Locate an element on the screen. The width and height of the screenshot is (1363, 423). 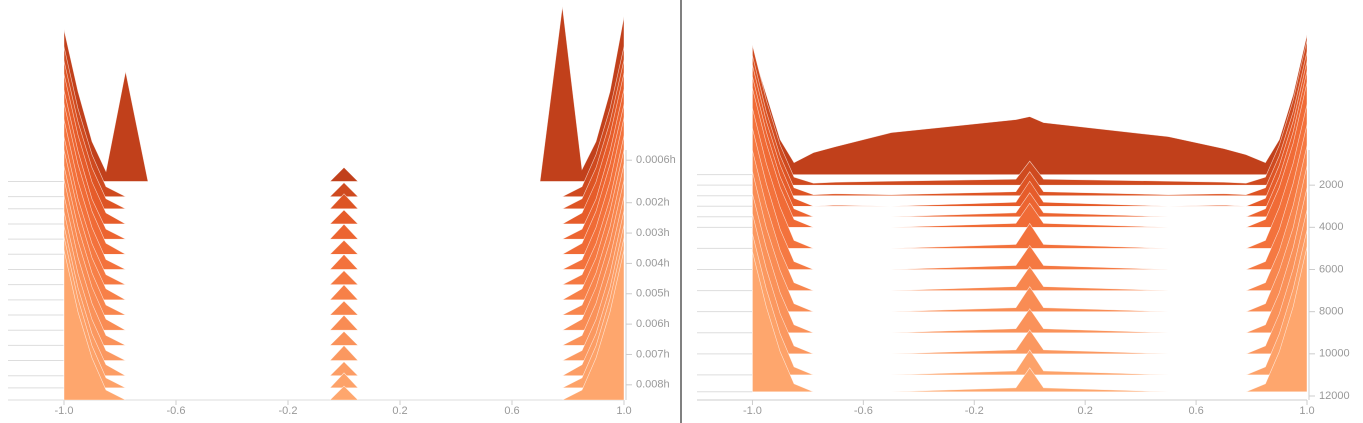
y-tick-label: 0.002h is located at coordinates (653, 203).